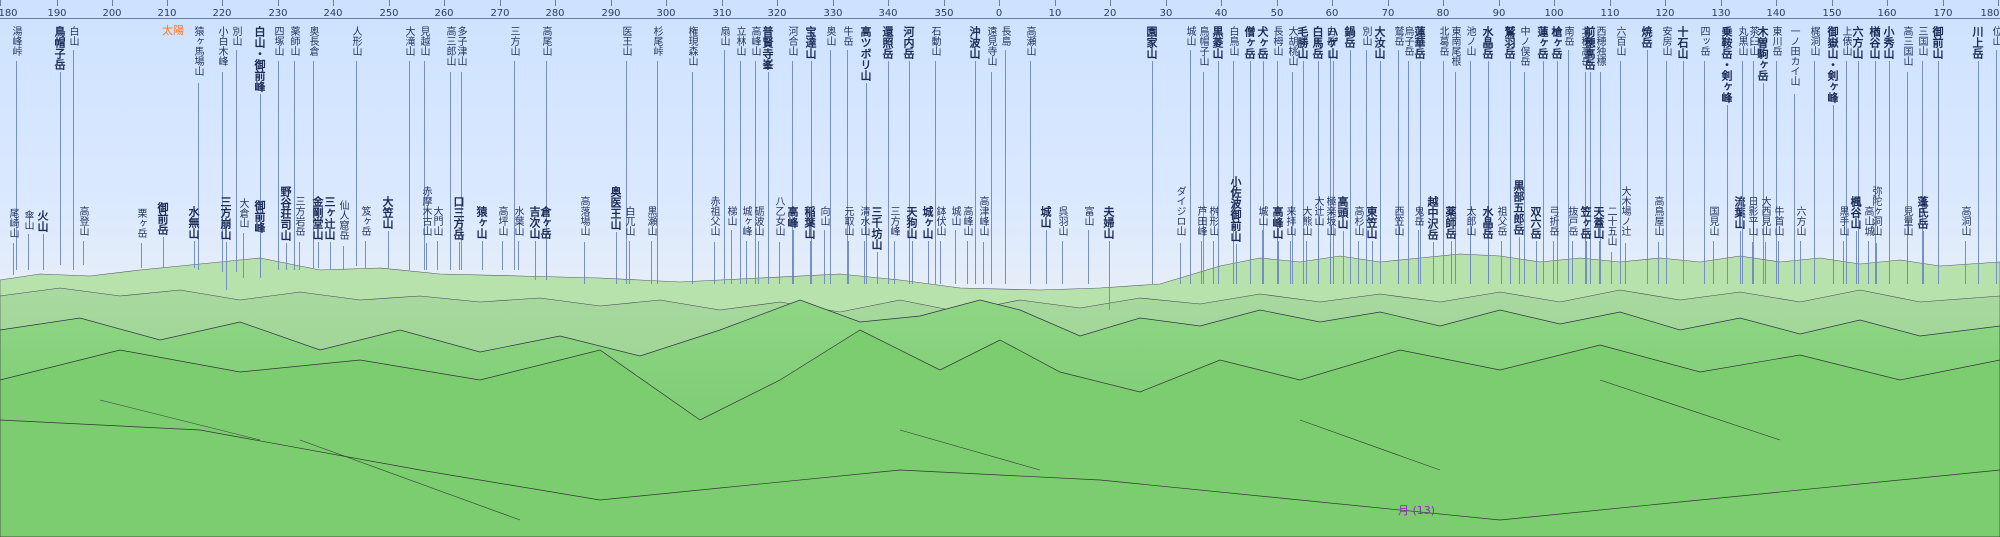 The width and height of the screenshot is (2000, 537). I want to click on peak-label: 梯山, so click(730, 216).